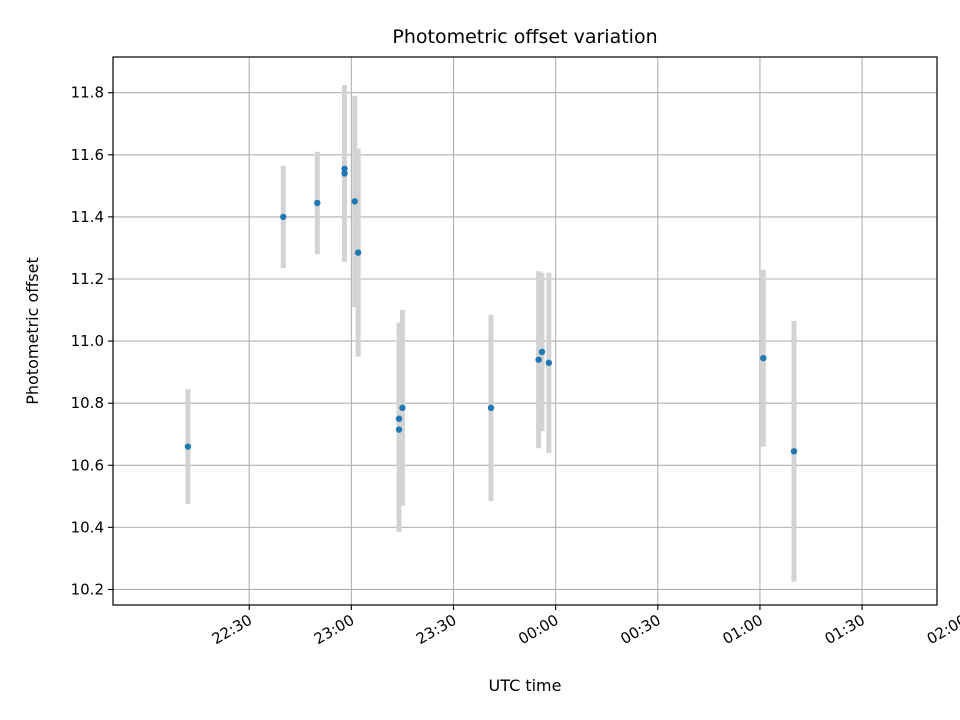  Describe the element at coordinates (87, 279) in the screenshot. I see `y-tick-label: 11.2` at that location.